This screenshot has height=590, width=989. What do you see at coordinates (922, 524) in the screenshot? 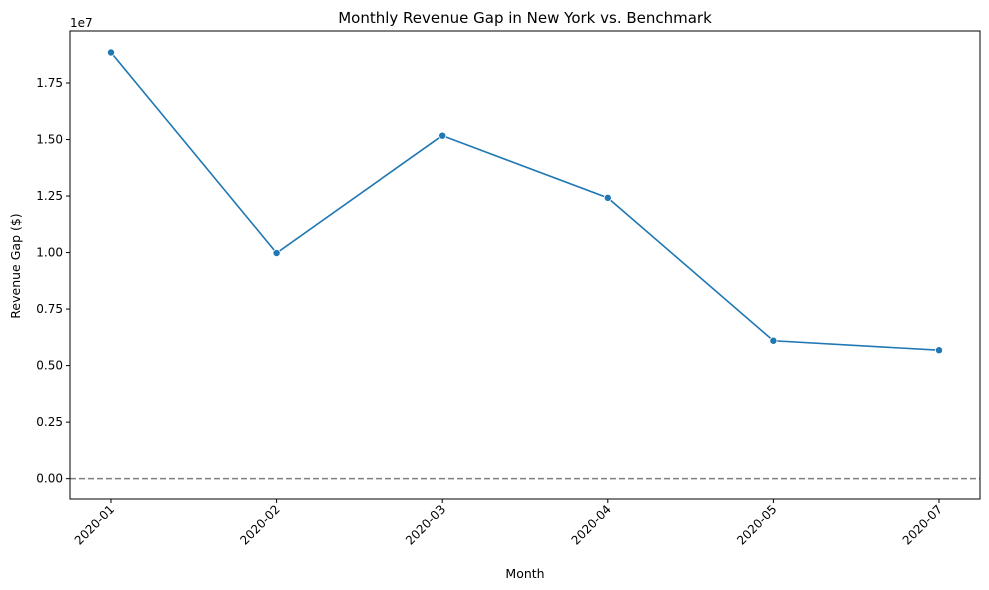
I see `x-tick-label: 2020-07` at bounding box center [922, 524].